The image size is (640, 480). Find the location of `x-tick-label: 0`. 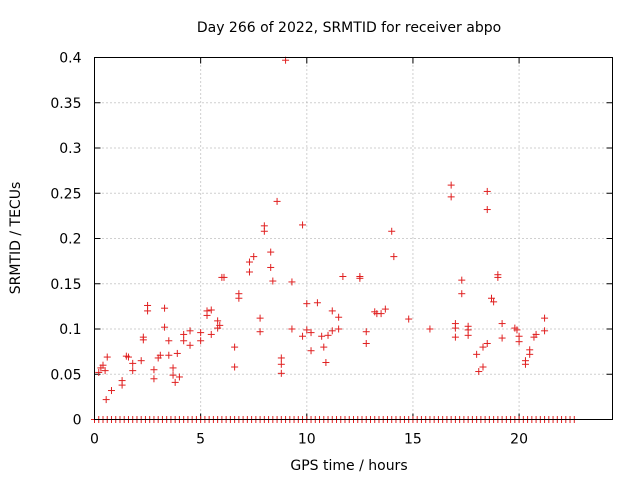

x-tick-label: 0 is located at coordinates (94, 440).